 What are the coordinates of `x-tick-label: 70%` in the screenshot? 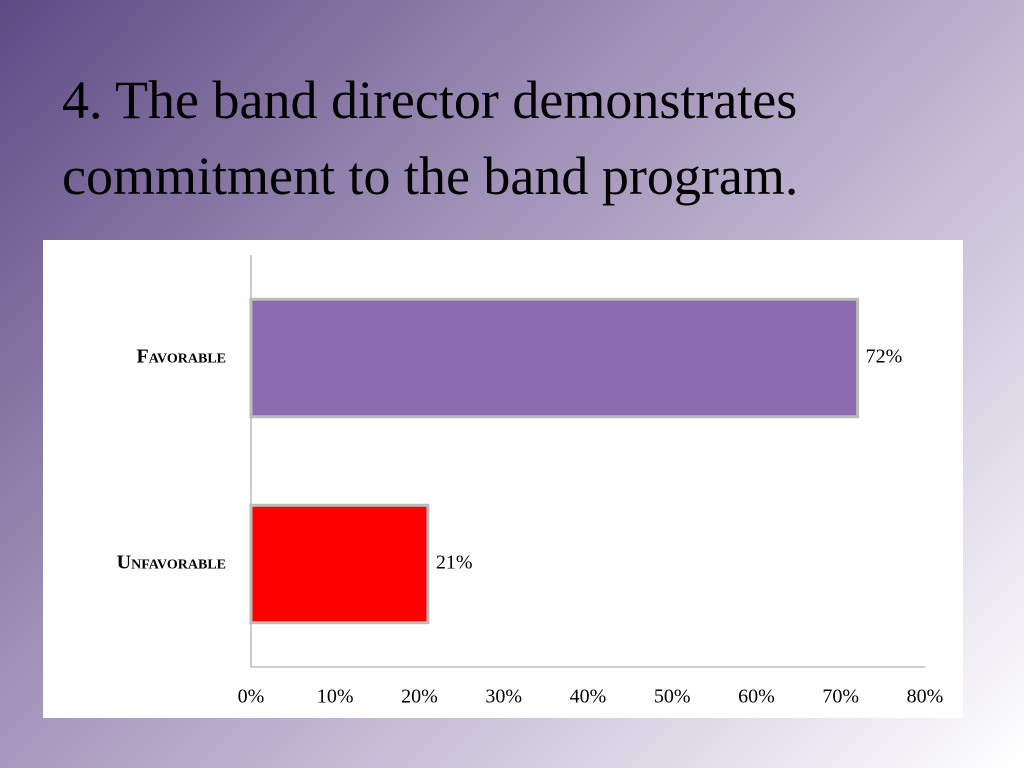 It's located at (840, 697).